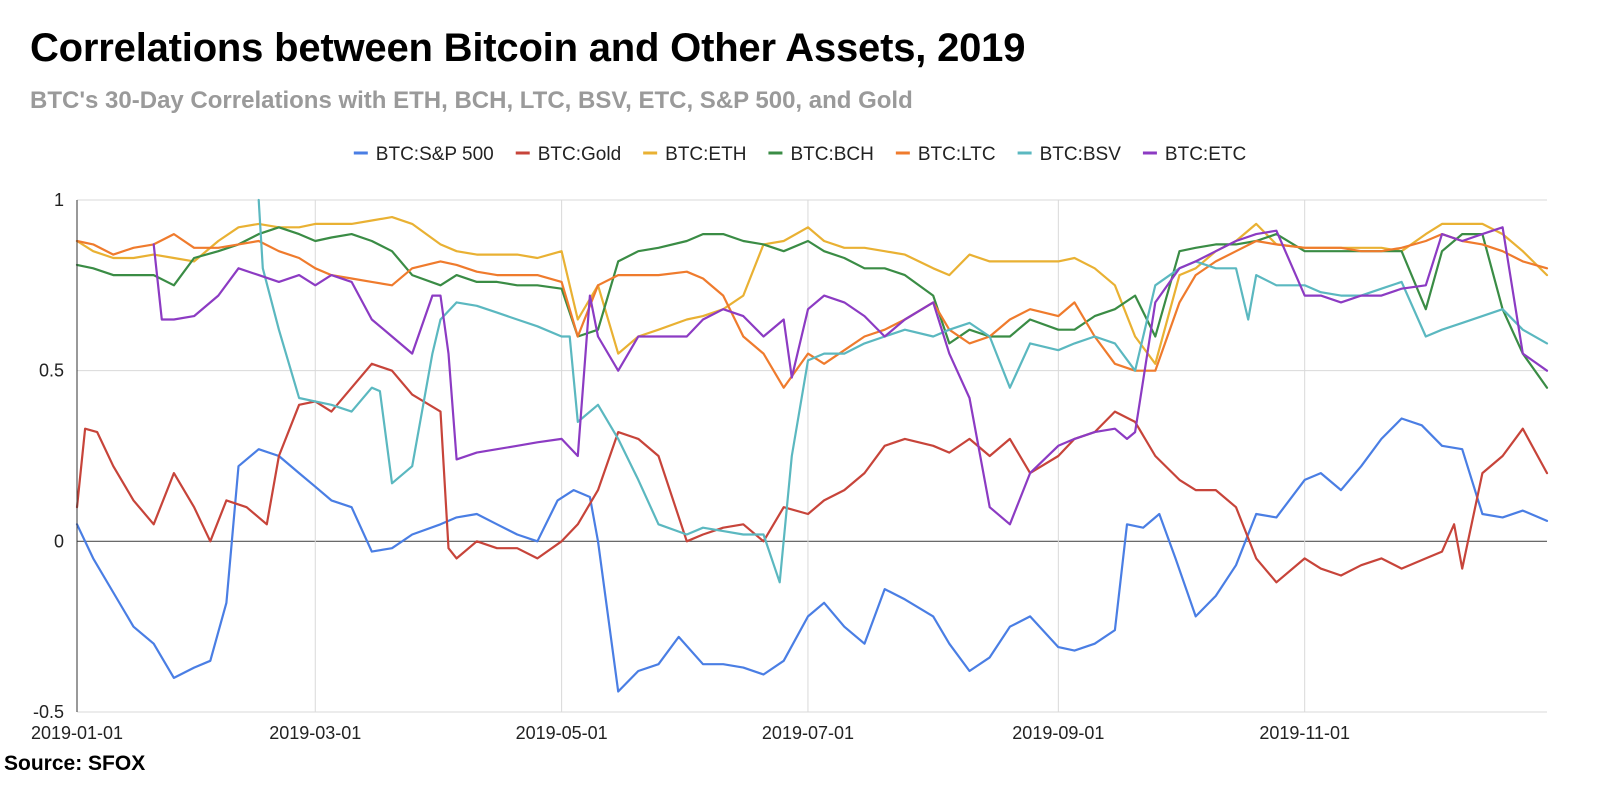 The image size is (1600, 794). What do you see at coordinates (59, 200) in the screenshot?
I see `y-tick-label: 1` at bounding box center [59, 200].